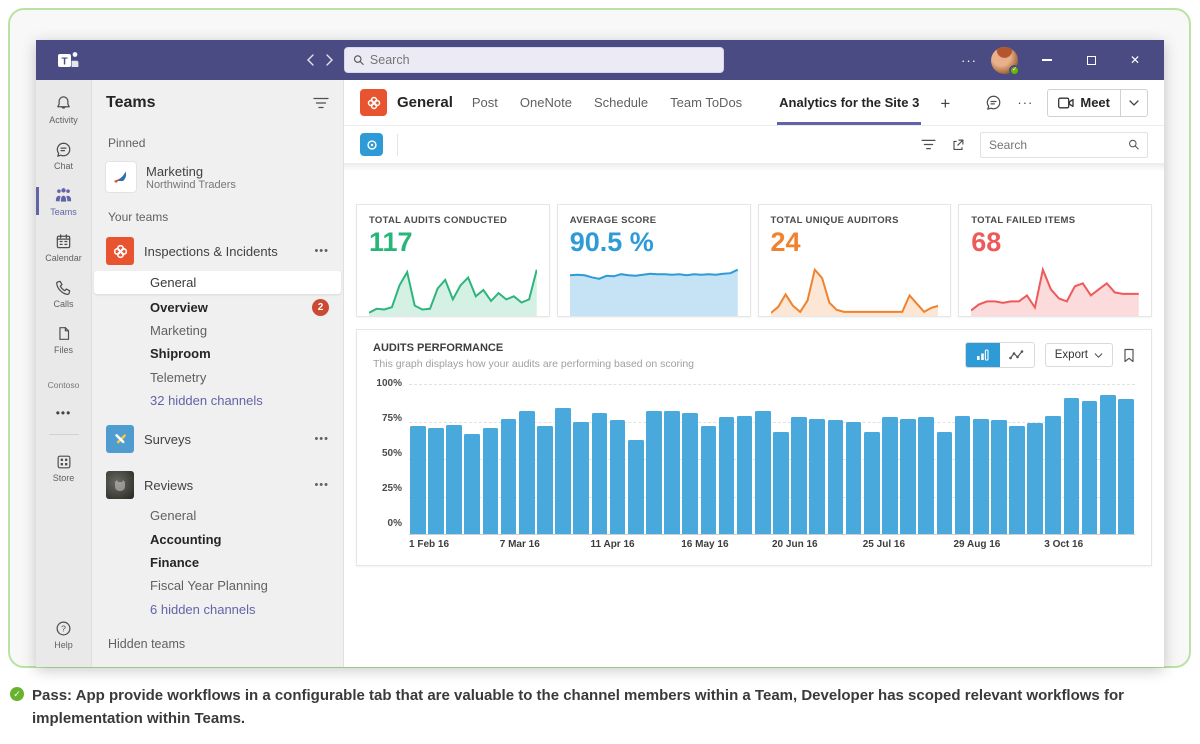 Image resolution: width=1200 pixels, height=744 pixels. What do you see at coordinates (1129, 355) in the screenshot?
I see `bookmark-icon` at bounding box center [1129, 355].